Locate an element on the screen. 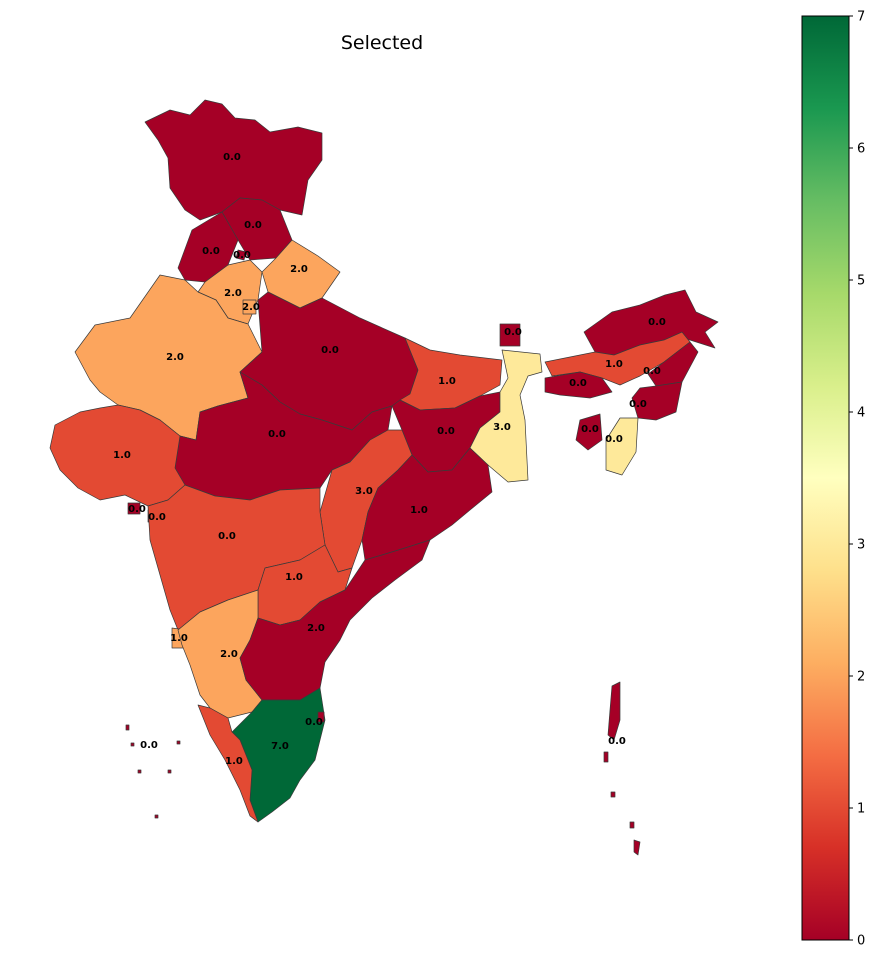 The width and height of the screenshot is (875, 958). value-label: 7.0 is located at coordinates (280, 746).